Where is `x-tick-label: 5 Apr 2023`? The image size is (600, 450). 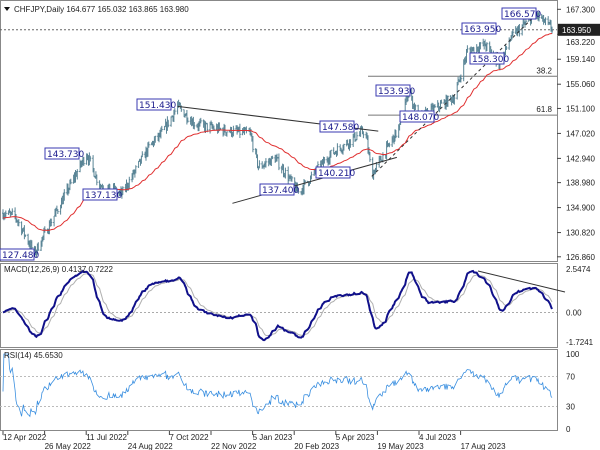 x-tick-label: 5 Apr 2023 is located at coordinates (355, 437).